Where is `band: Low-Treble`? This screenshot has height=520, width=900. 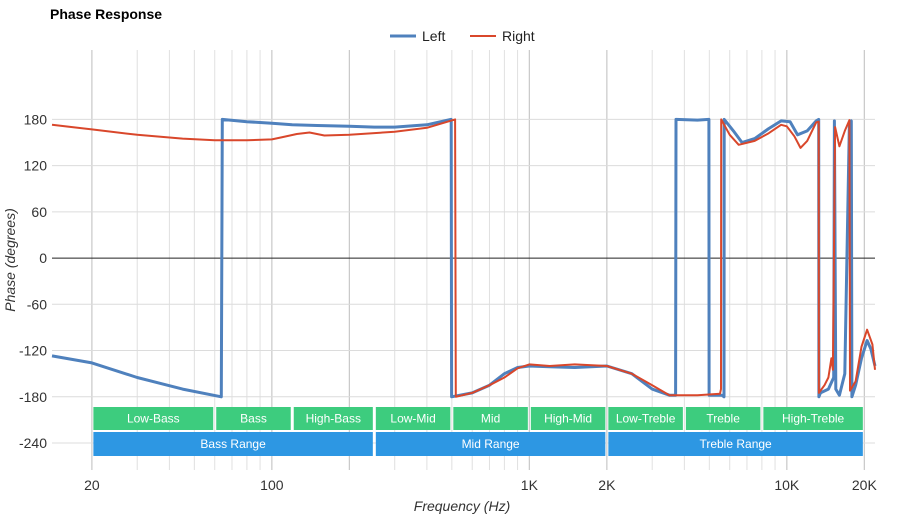 band: Low-Treble is located at coordinates (645, 418).